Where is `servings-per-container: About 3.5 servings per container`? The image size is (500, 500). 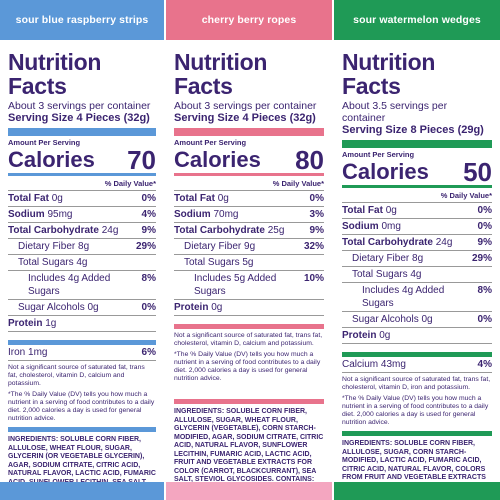
servings-per-container: About 3.5 servings per container is located at coordinates (395, 112).